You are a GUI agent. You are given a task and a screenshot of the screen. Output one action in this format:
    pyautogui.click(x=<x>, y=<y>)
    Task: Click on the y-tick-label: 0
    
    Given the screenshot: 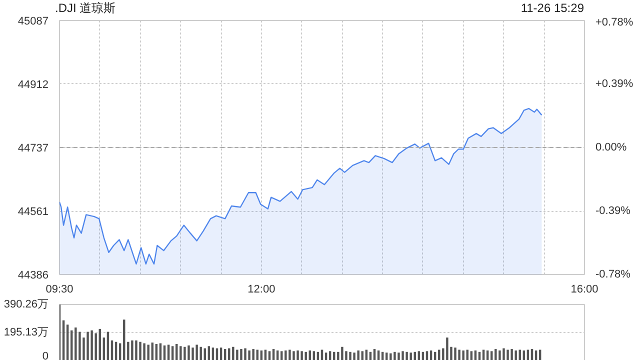 What is the action you would take?
    pyautogui.click(x=45, y=355)
    